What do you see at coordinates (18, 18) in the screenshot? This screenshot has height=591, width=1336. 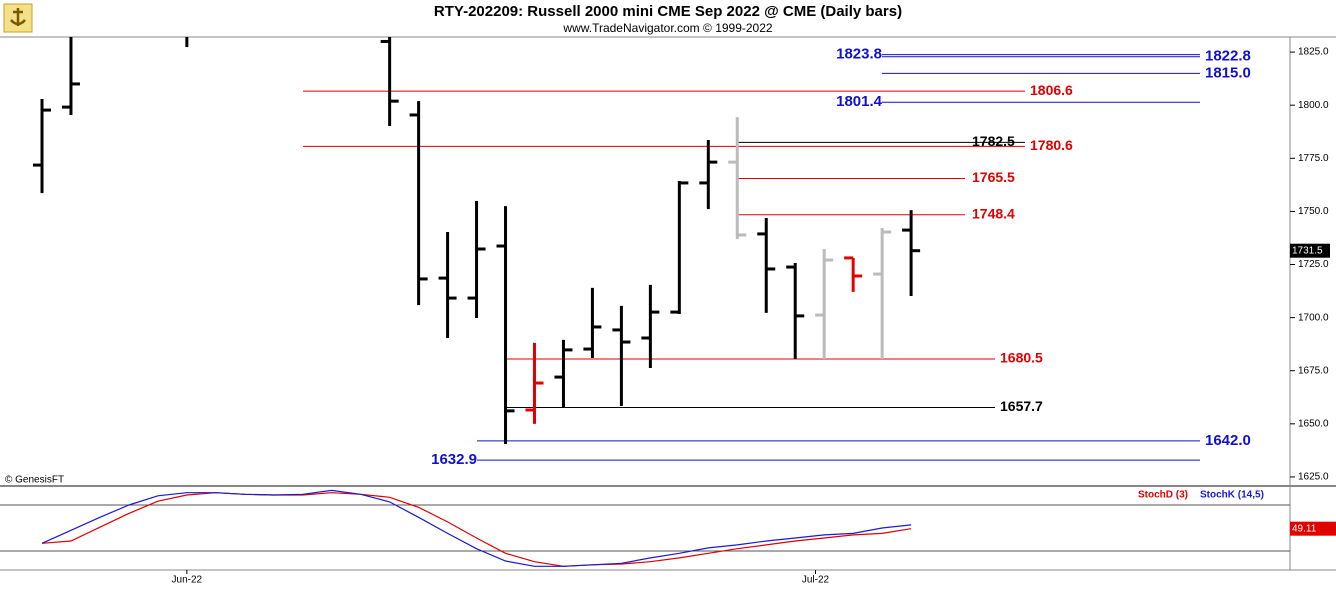 I see `logo` at bounding box center [18, 18].